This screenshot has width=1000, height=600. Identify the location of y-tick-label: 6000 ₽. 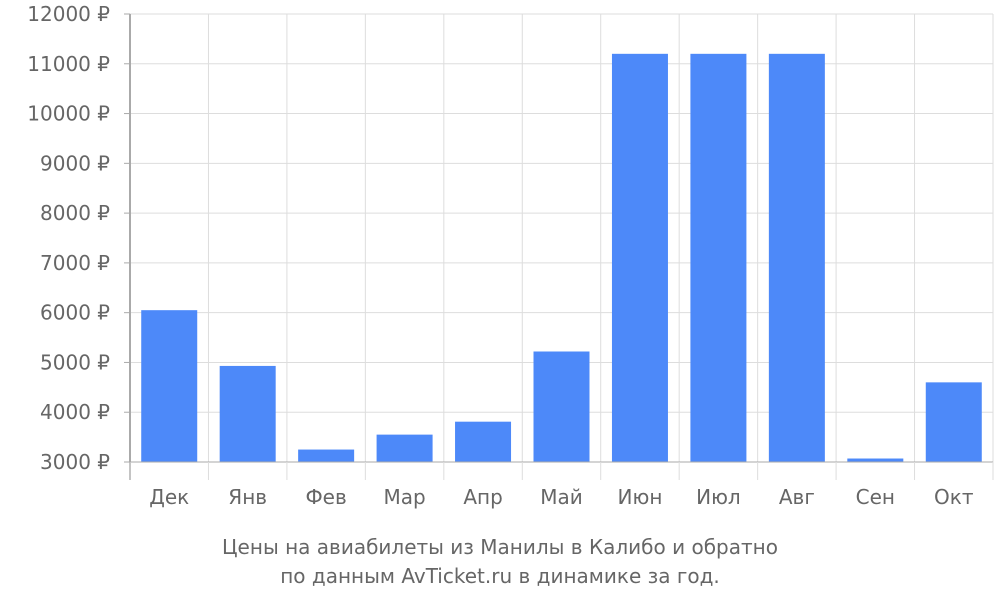
(75, 313).